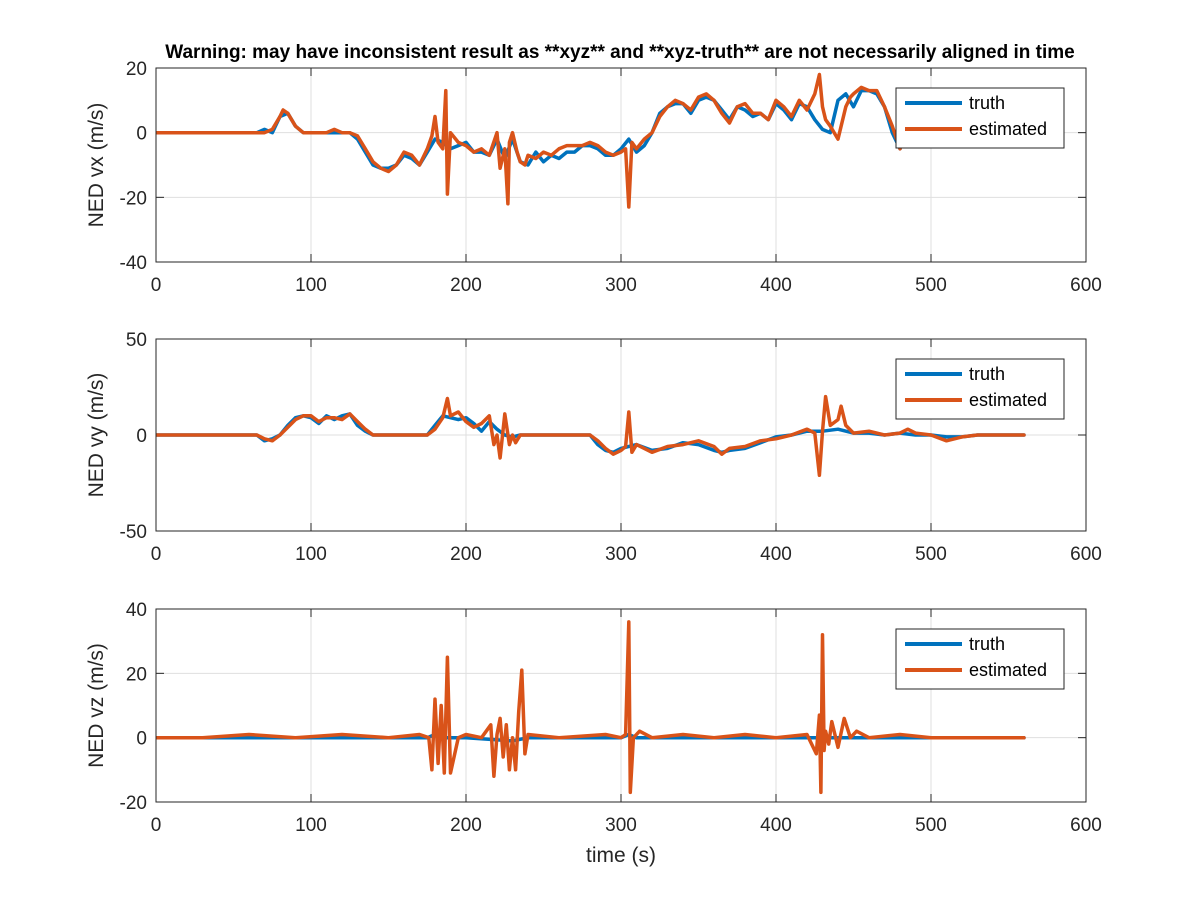  I want to click on y-tick-label: -50, so click(133, 532).